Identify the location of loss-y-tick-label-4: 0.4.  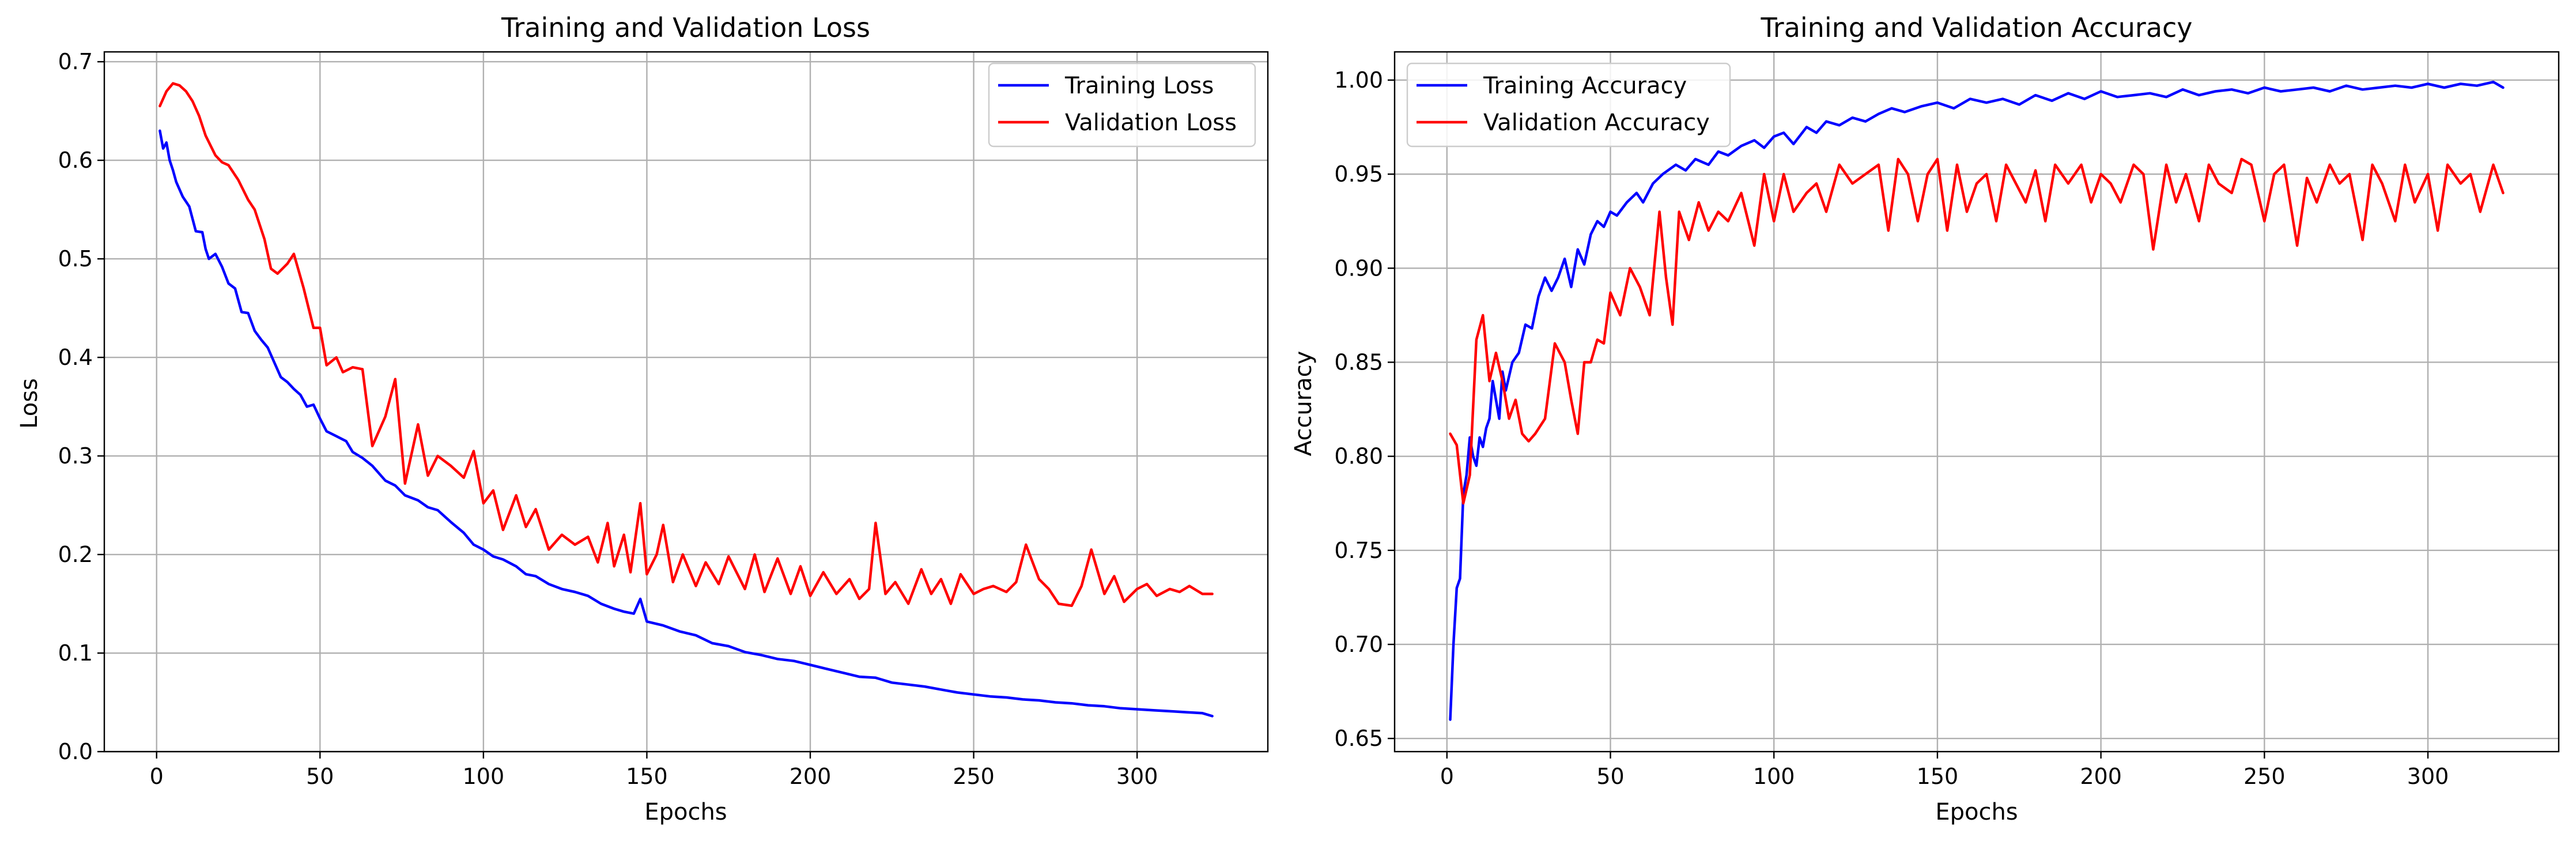
(75, 357).